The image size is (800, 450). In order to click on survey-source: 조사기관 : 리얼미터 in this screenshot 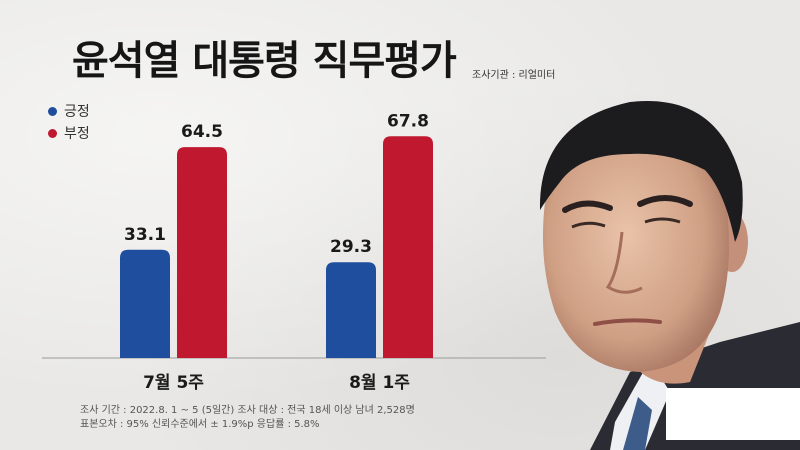, I will do `click(514, 75)`.